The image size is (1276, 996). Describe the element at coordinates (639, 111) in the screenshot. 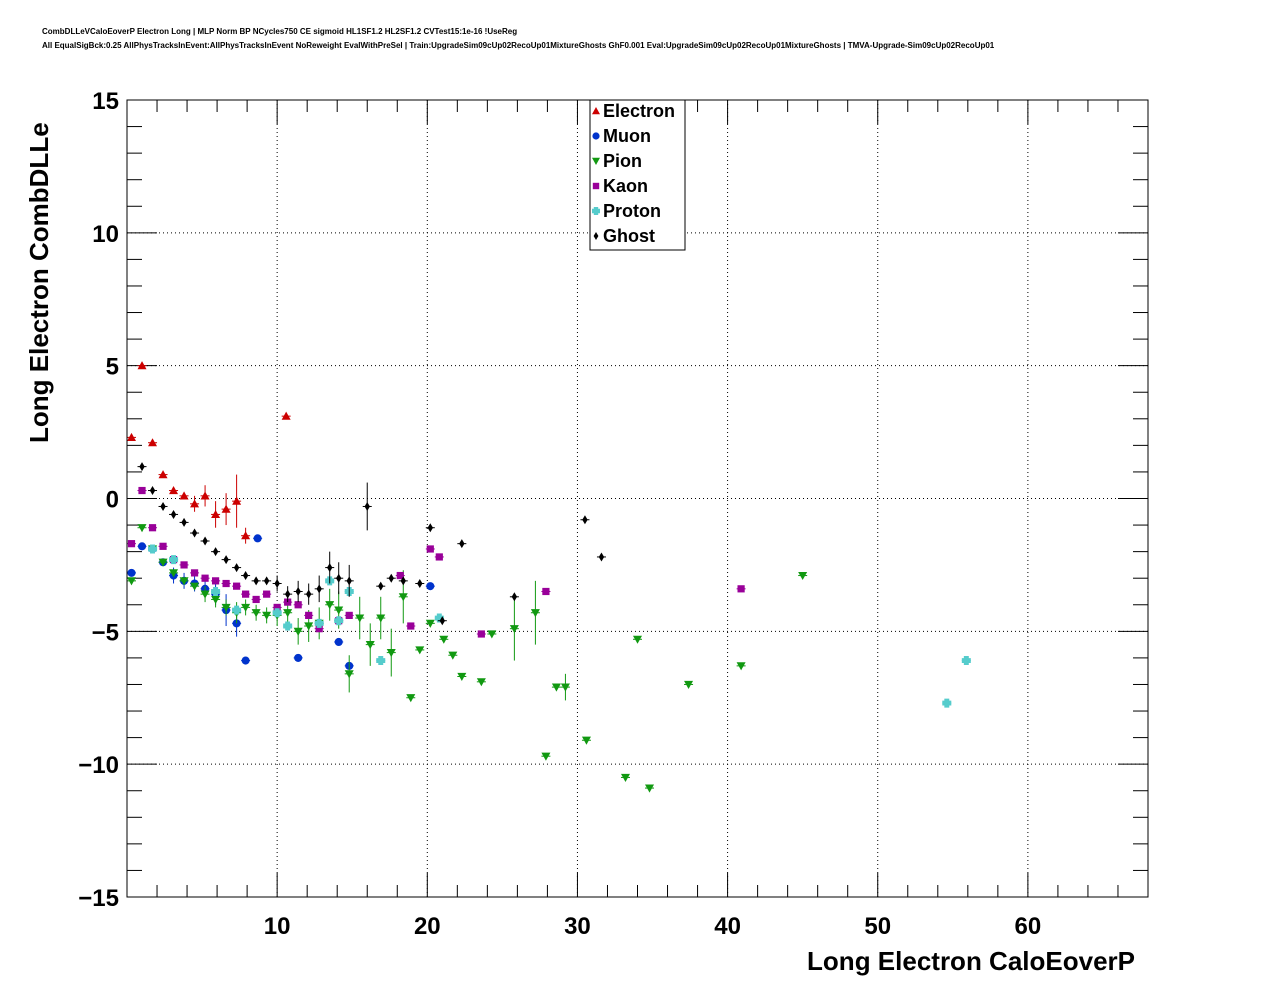

I see `legend-label-electron: Electron` at that location.